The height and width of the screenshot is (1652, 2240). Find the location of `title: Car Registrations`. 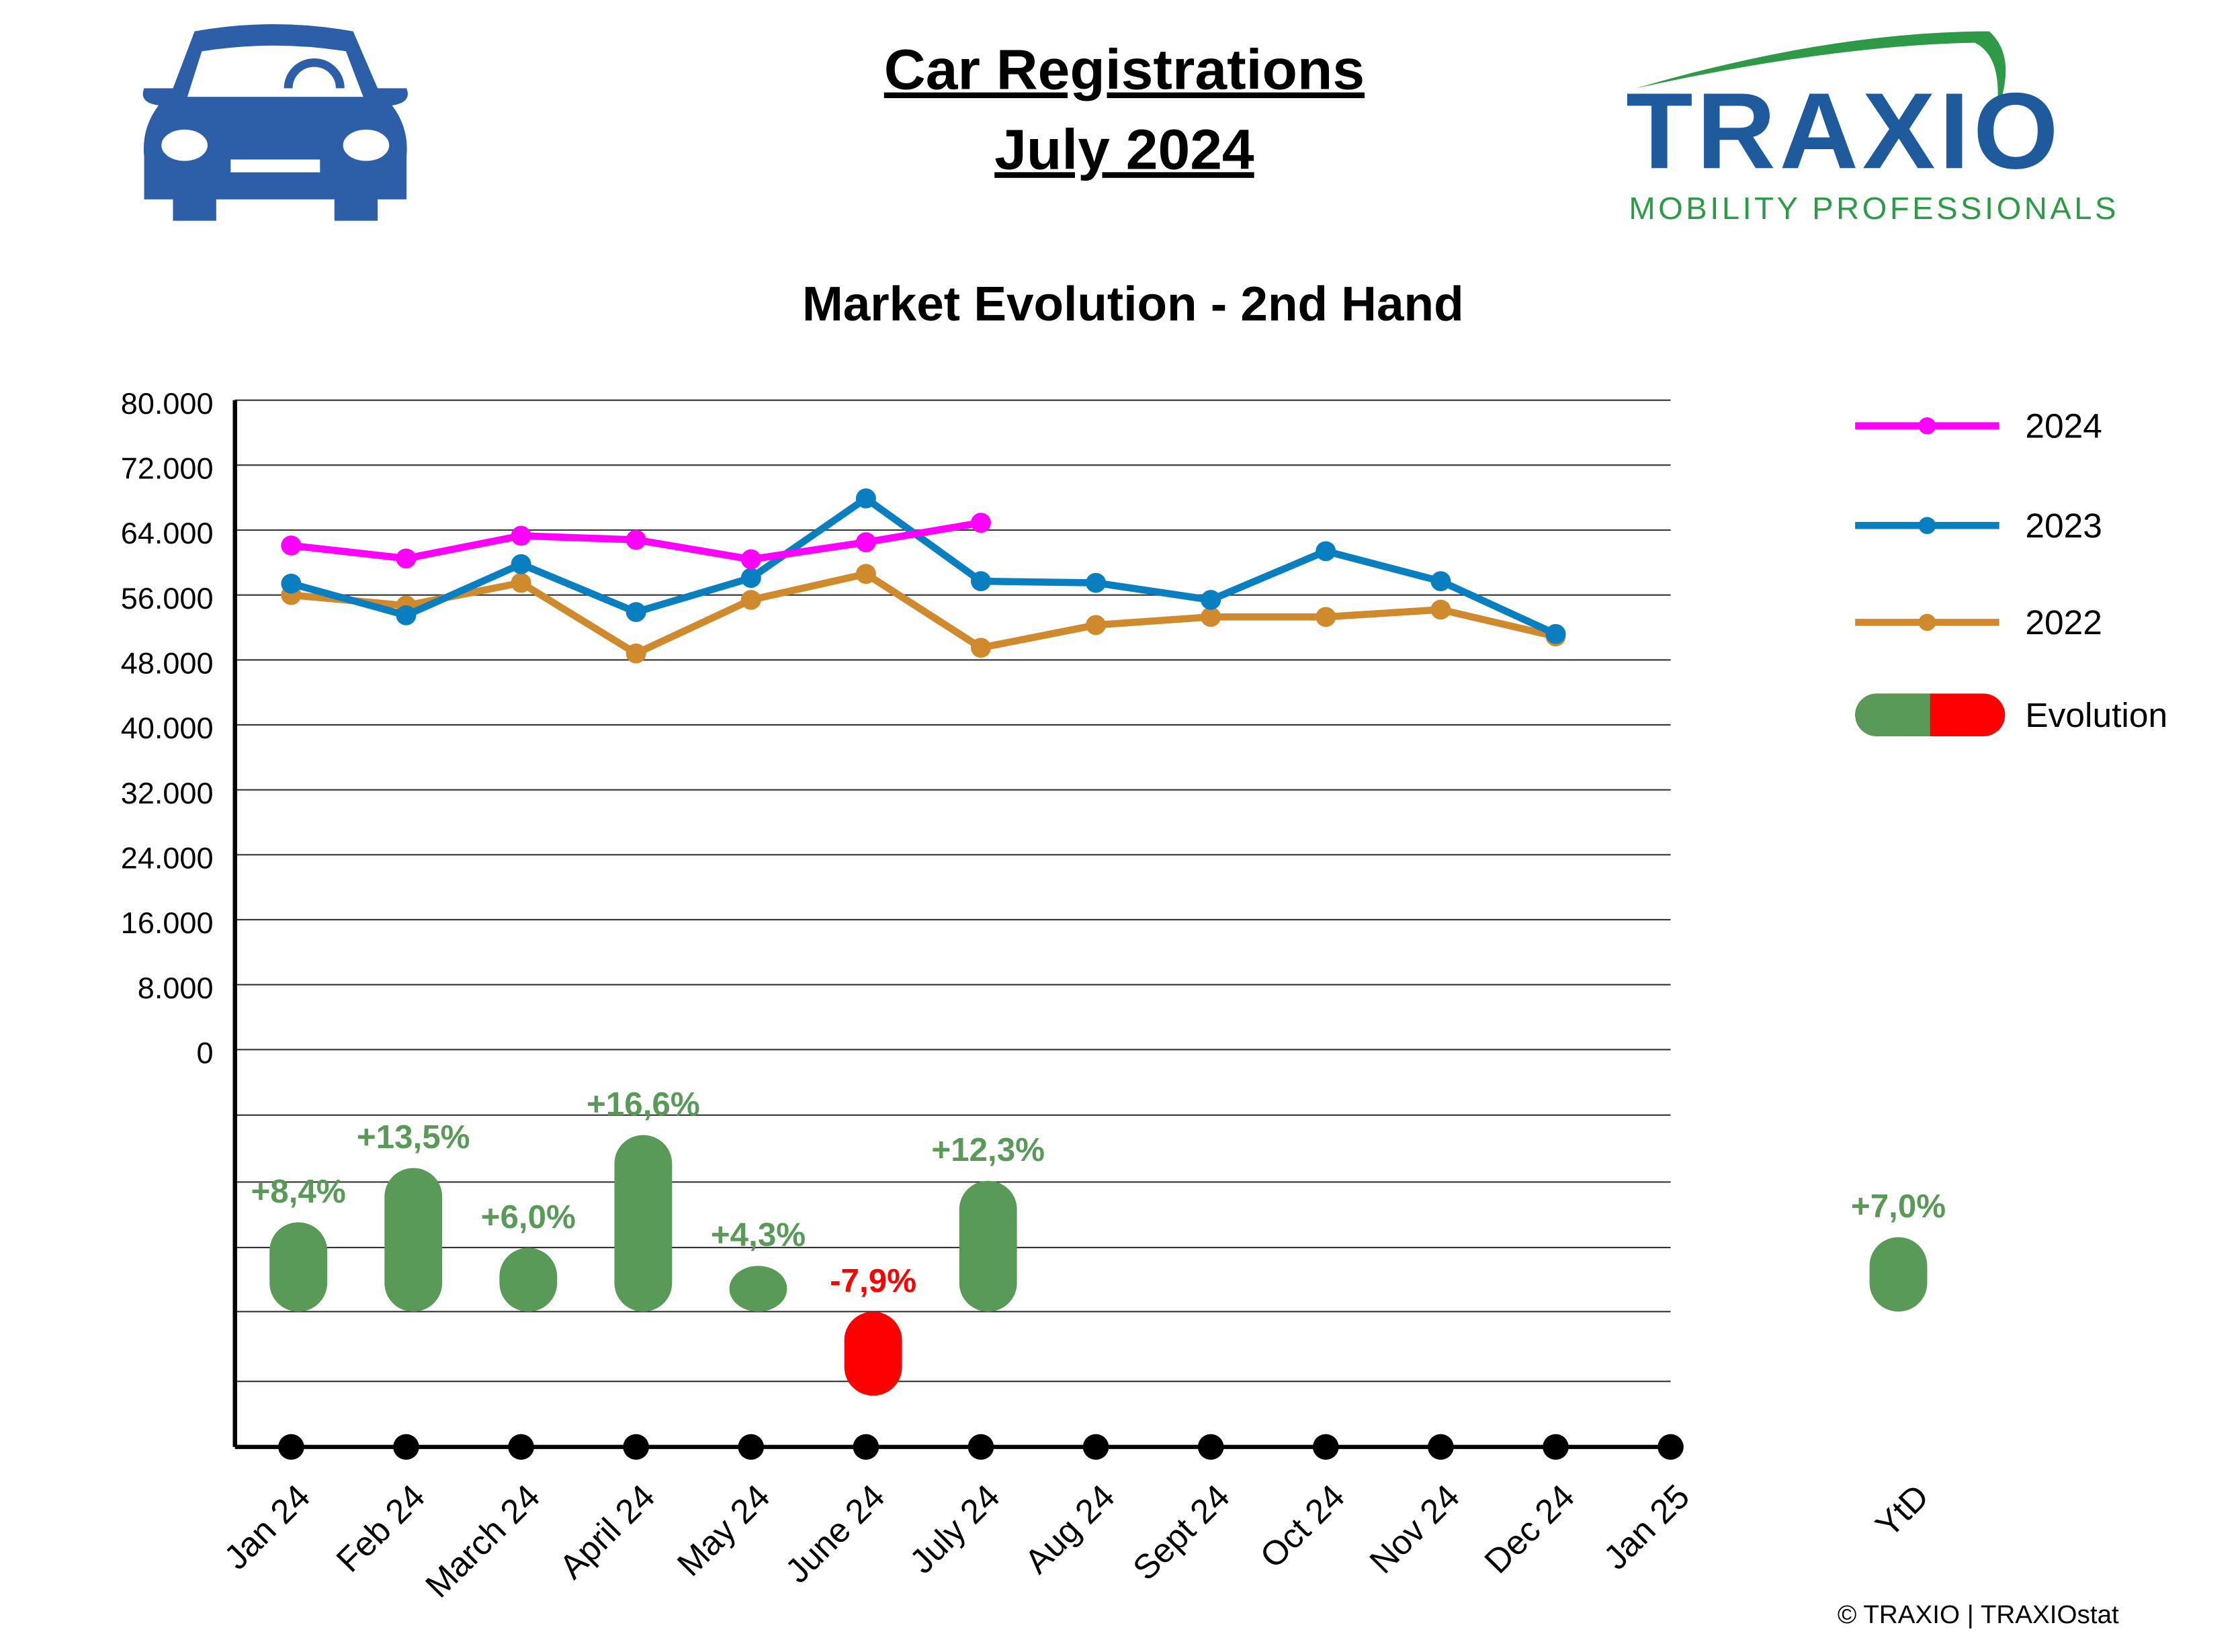

title: Car Registrations is located at coordinates (1124, 69).